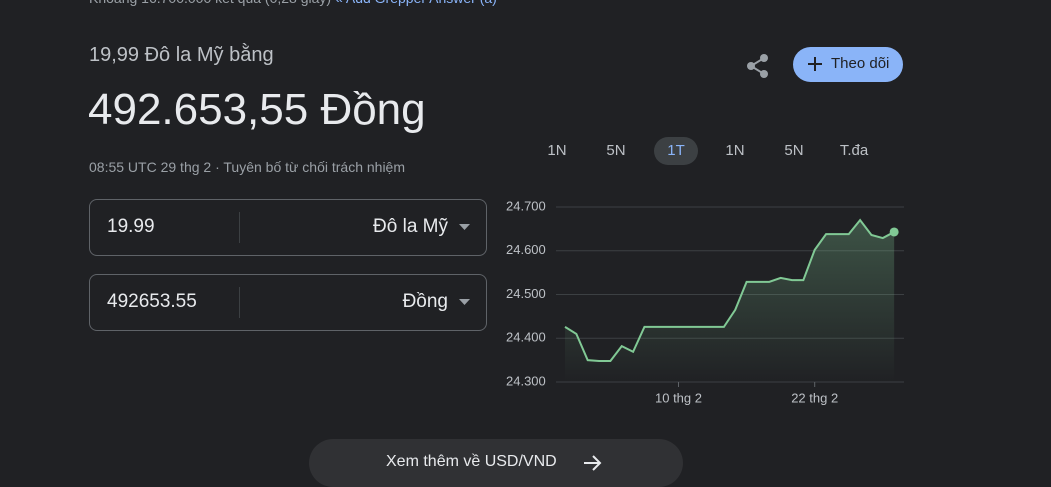 This screenshot has height=487, width=1051. I want to click on y-tick-label: 24.300, so click(526, 380).